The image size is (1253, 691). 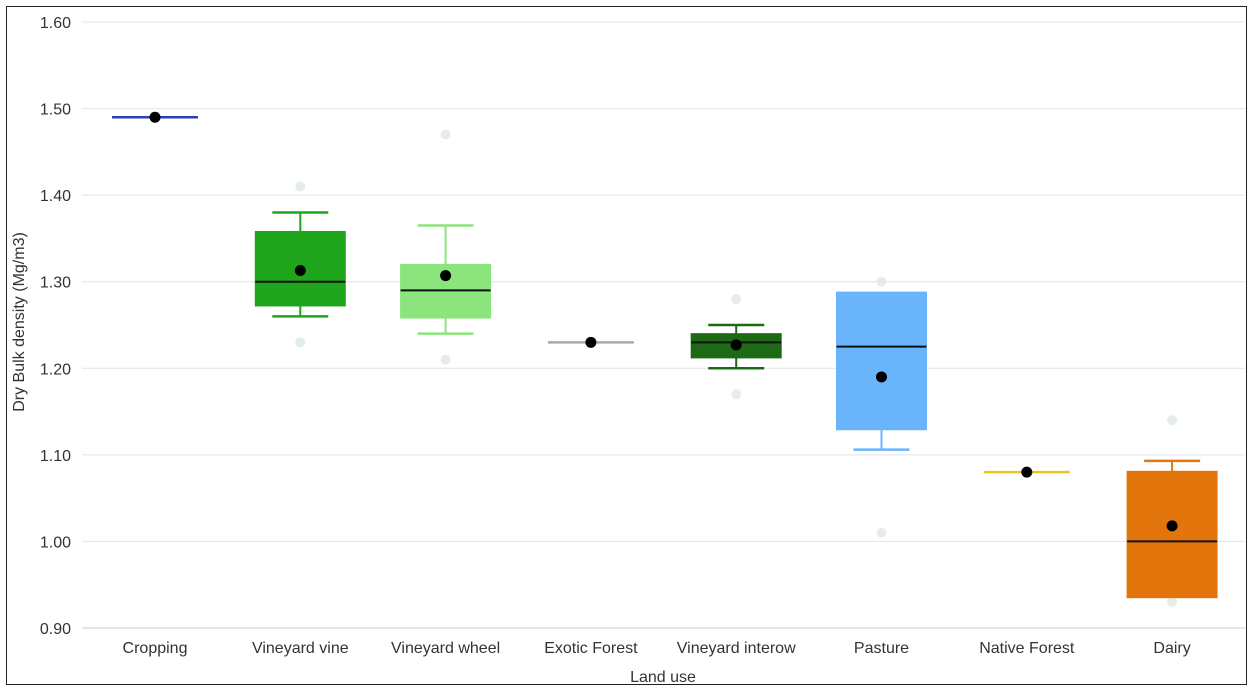 What do you see at coordinates (881, 648) in the screenshot?
I see `x-tick-label: Pasture` at bounding box center [881, 648].